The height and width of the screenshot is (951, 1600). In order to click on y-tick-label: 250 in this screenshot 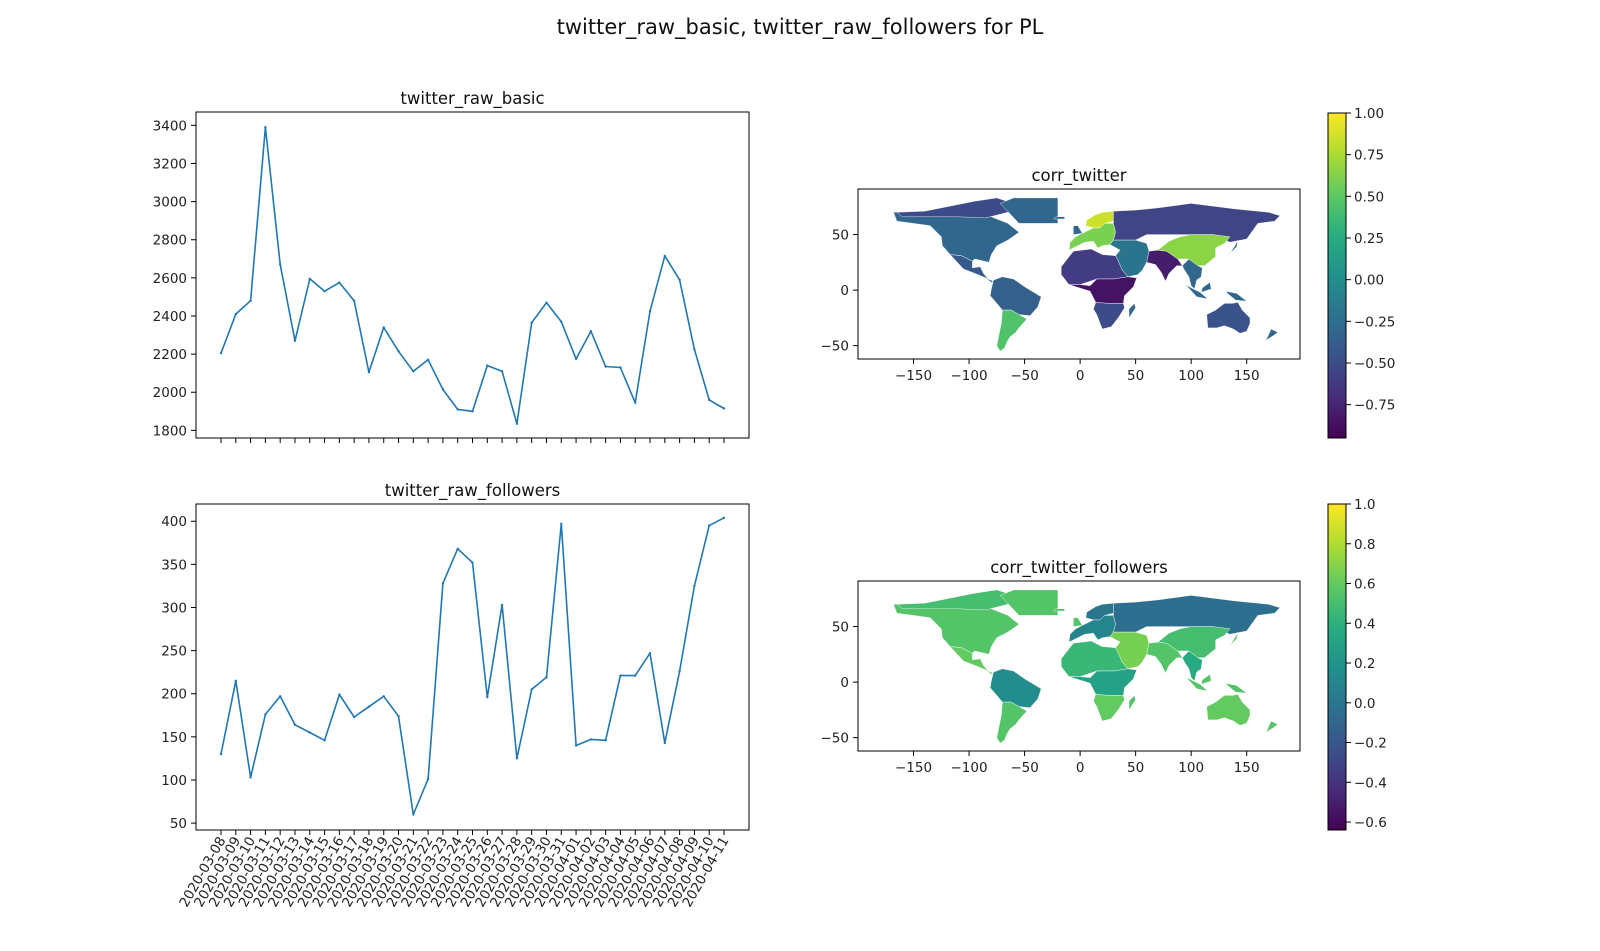, I will do `click(174, 652)`.